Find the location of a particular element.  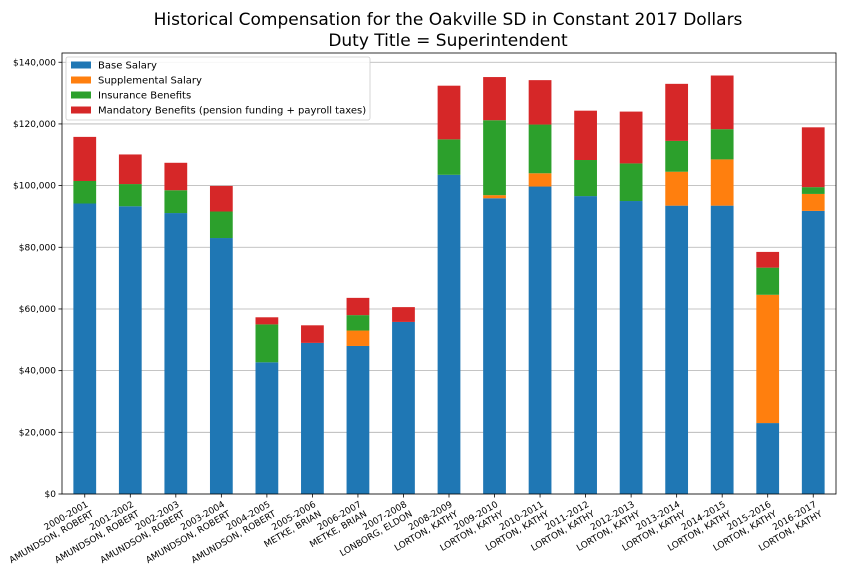

y-tick-label: $140,000 is located at coordinates (34, 63).